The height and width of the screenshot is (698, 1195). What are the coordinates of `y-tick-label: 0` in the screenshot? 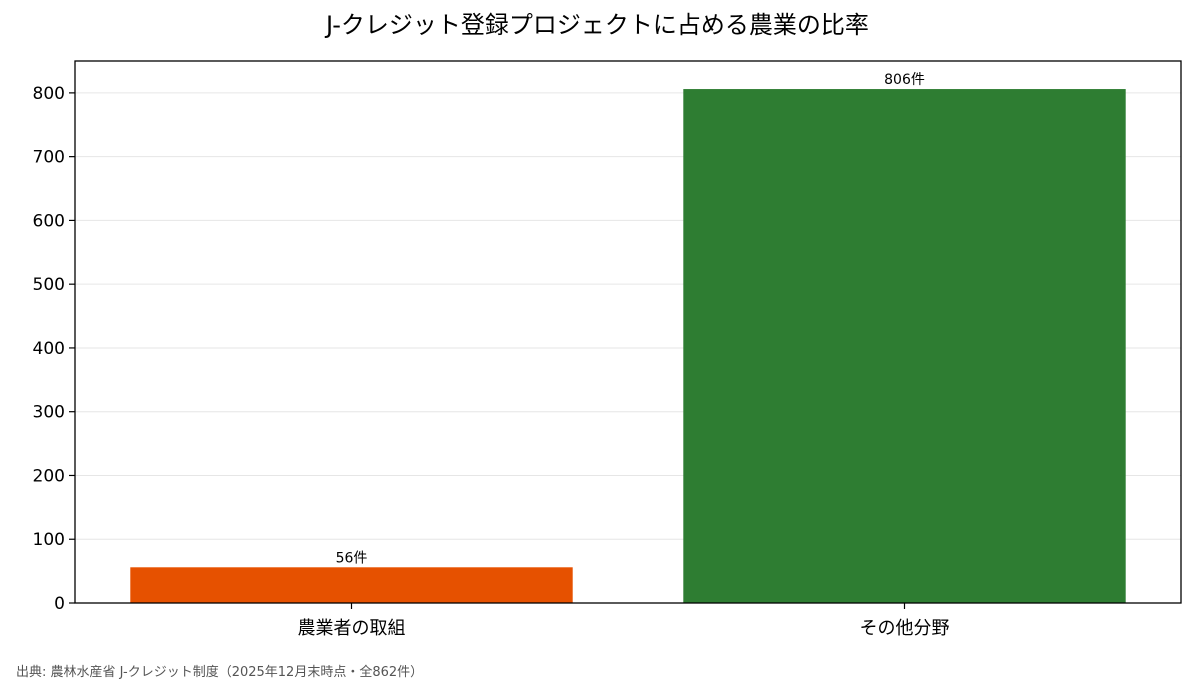 It's located at (59, 604).